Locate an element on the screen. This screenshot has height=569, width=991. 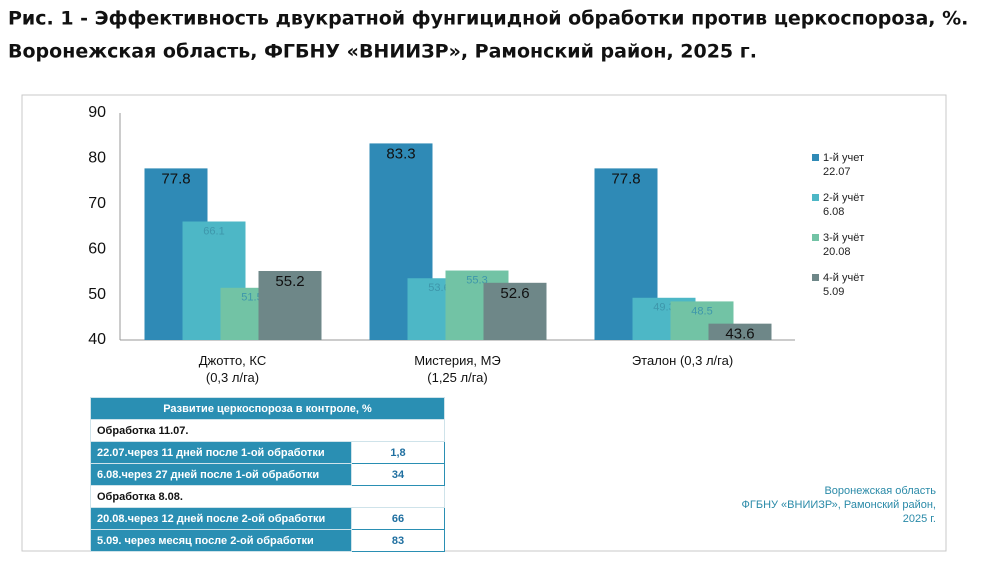
table-cell: 34 is located at coordinates (398, 474).